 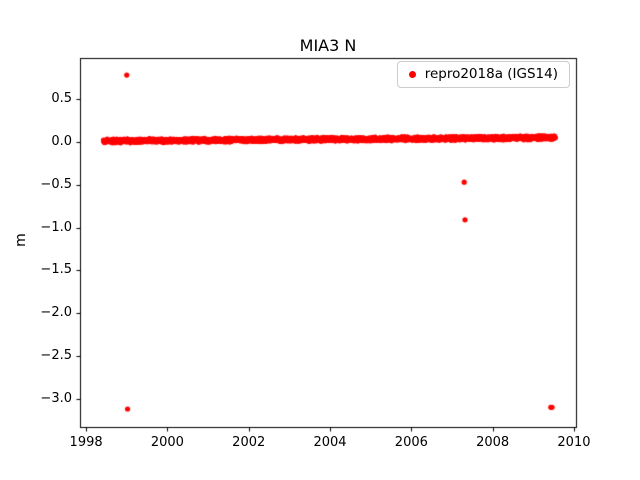 I want to click on y-tick-label: 0.5, so click(x=61, y=99).